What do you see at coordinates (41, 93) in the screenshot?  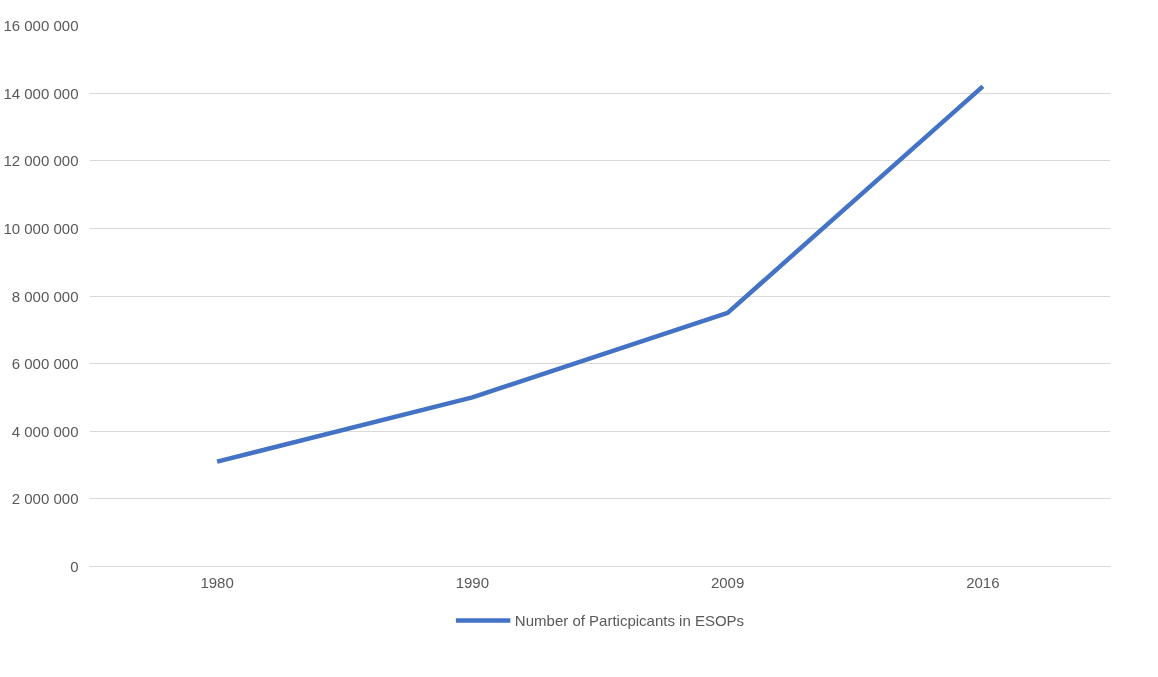 I see `y-tick-label: 14 000 000` at bounding box center [41, 93].